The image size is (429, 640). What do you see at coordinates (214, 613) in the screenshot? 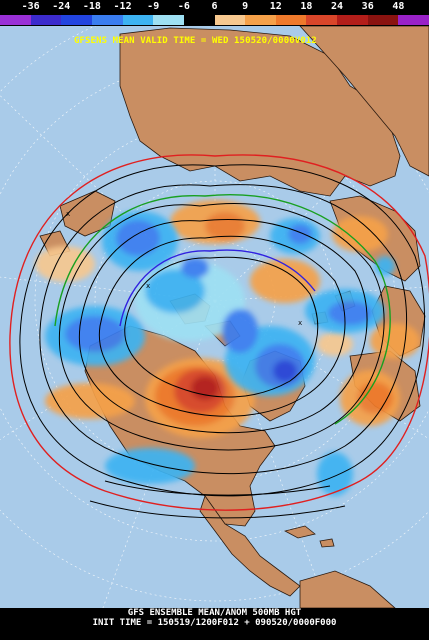
I see `footer-title: GFS ENSEMBLE MEAN/ANOM 500MB HGT` at bounding box center [214, 613].